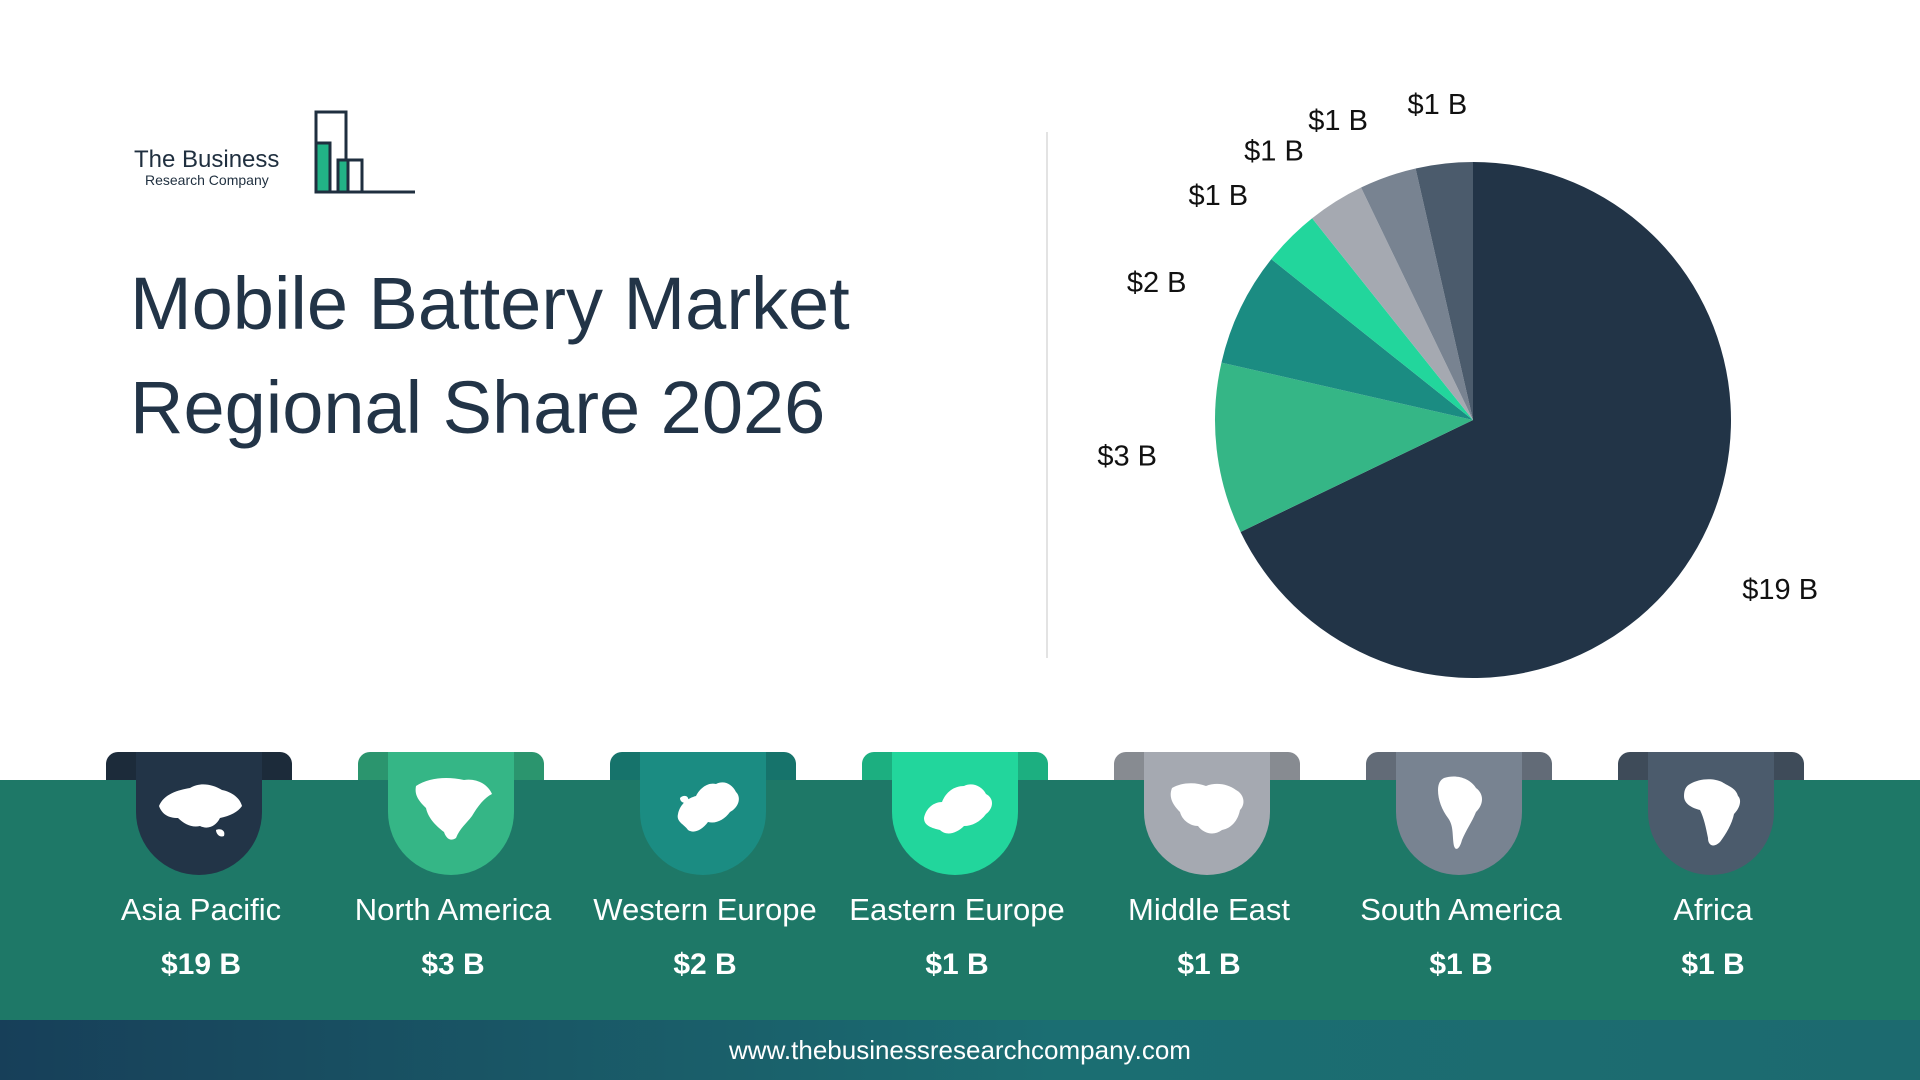  I want to click on logo-name: The Business, so click(207, 159).